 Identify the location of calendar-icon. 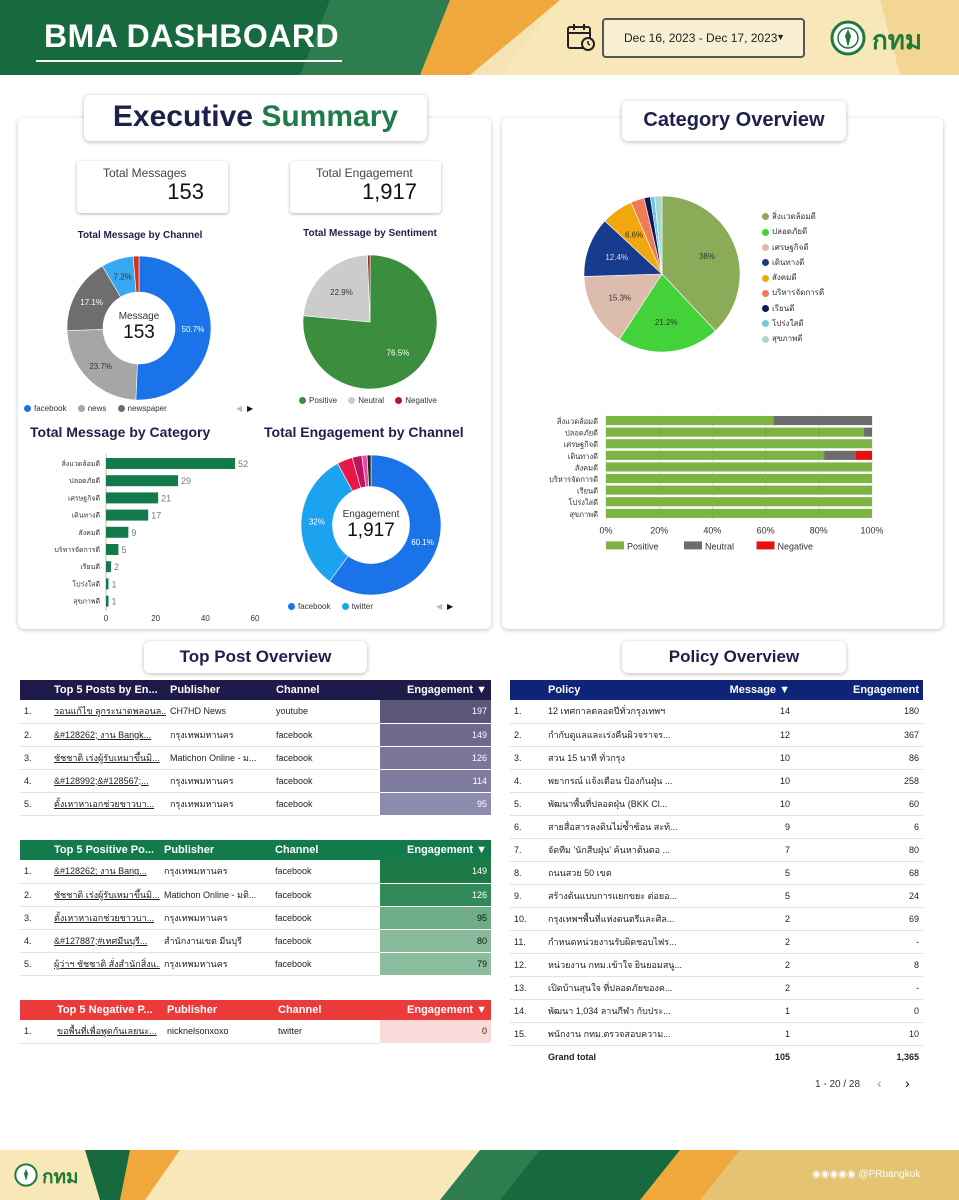
(581, 37).